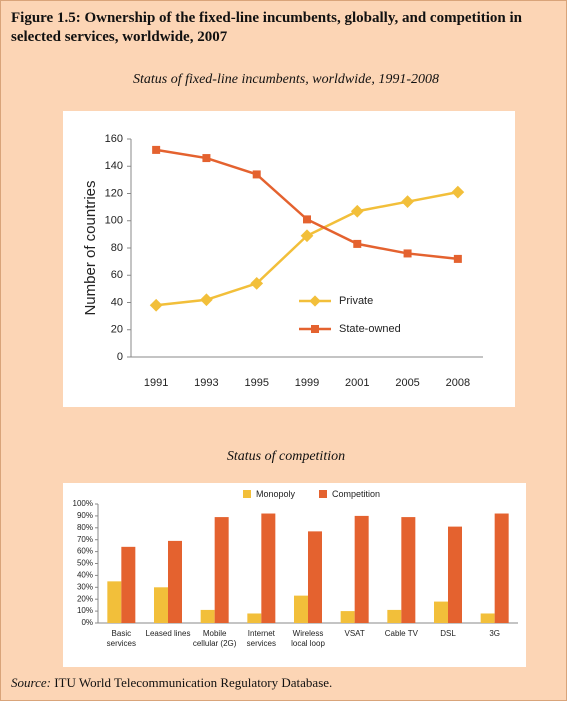 Image resolution: width=567 pixels, height=701 pixels. Describe the element at coordinates (121, 638) in the screenshot. I see `x-tick-label: Basic services` at that location.